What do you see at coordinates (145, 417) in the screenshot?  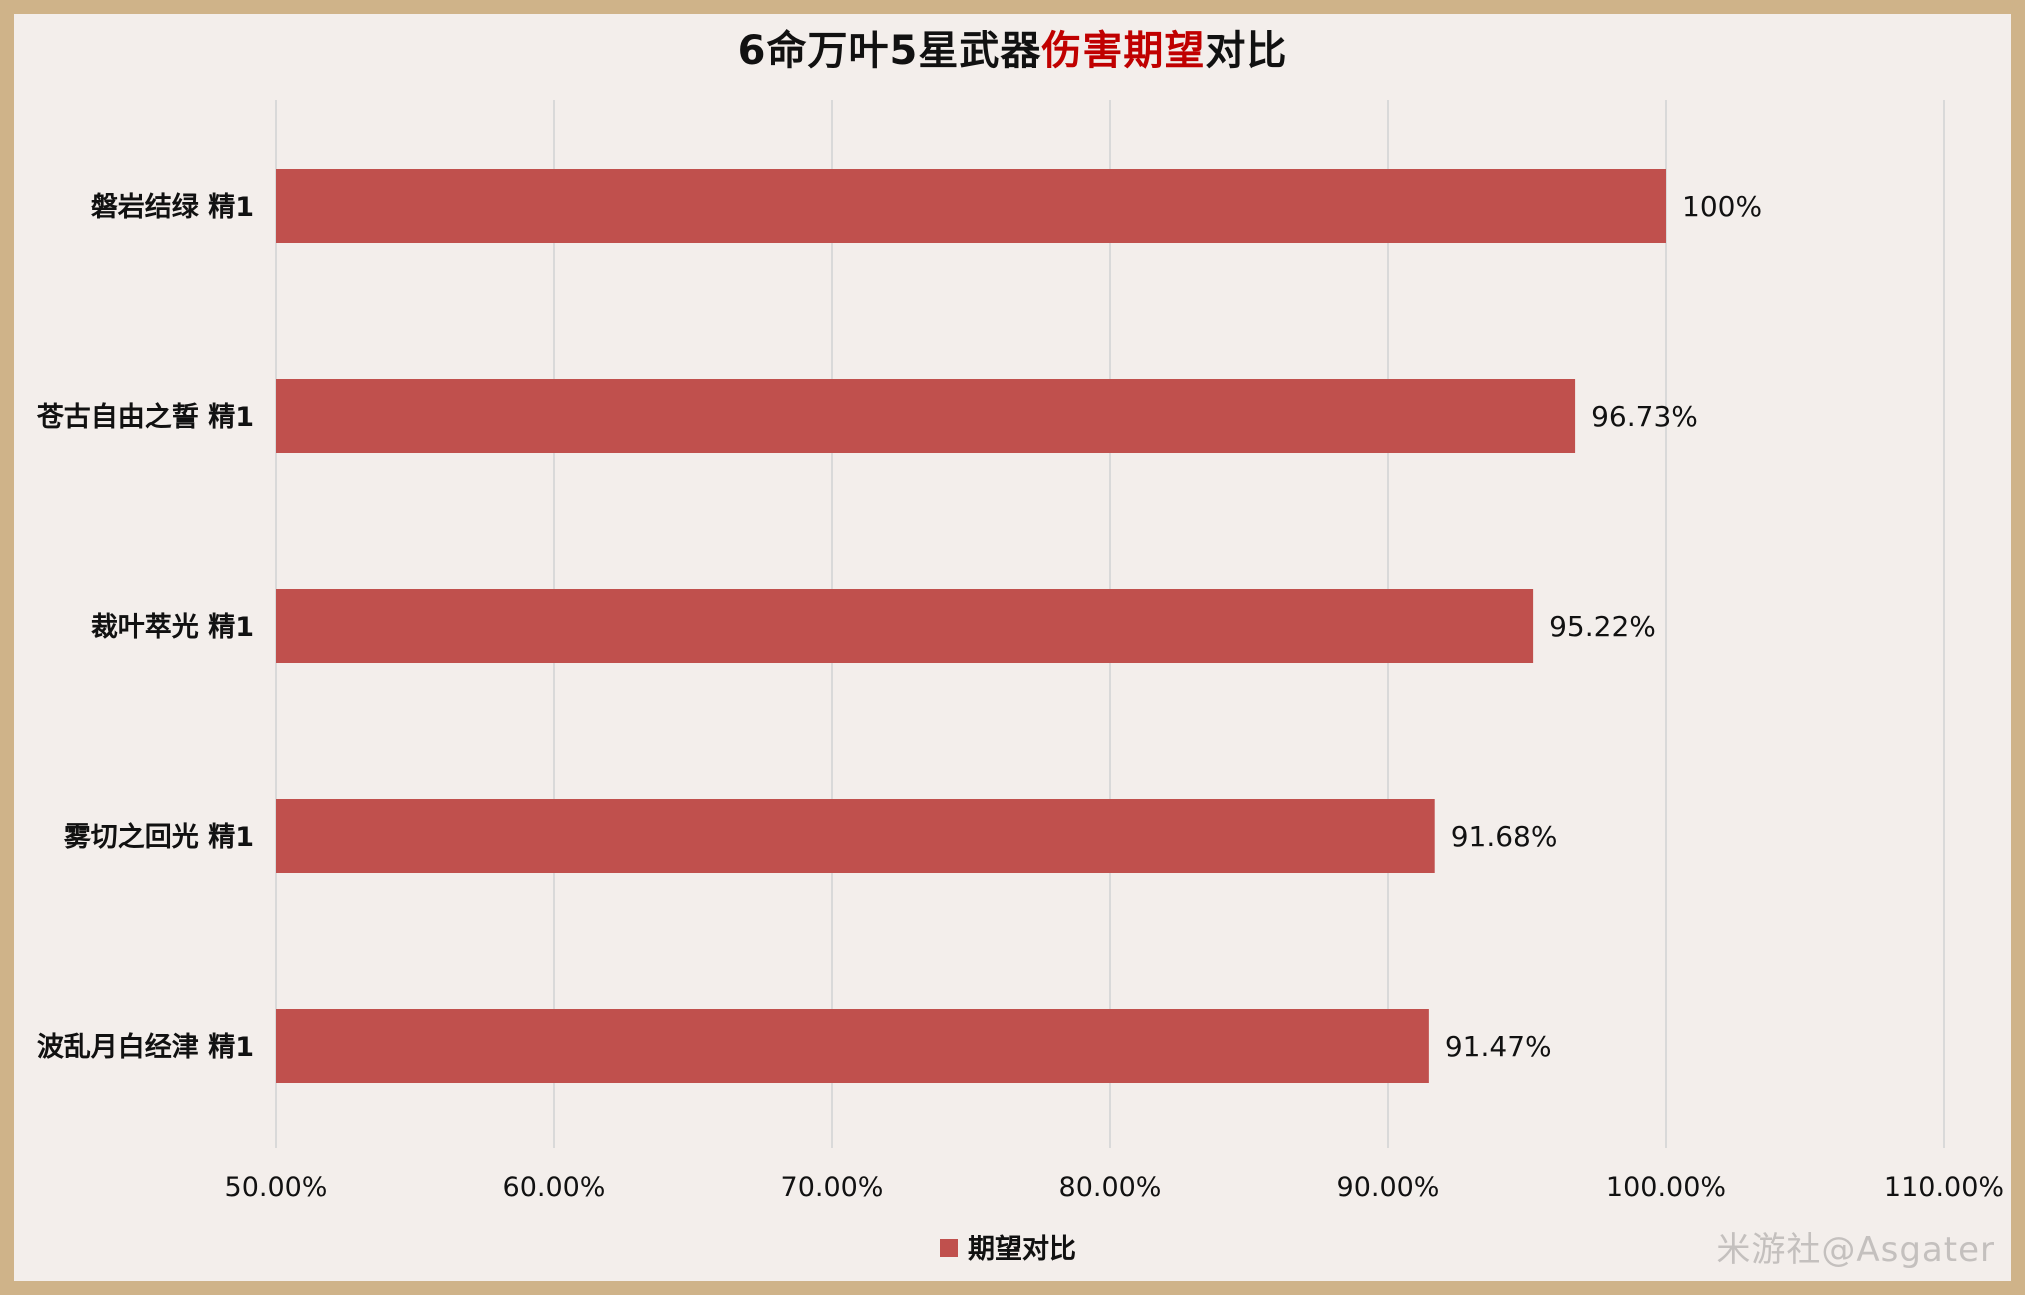 I see `category-label: 苍古自由之誓 精1` at bounding box center [145, 417].